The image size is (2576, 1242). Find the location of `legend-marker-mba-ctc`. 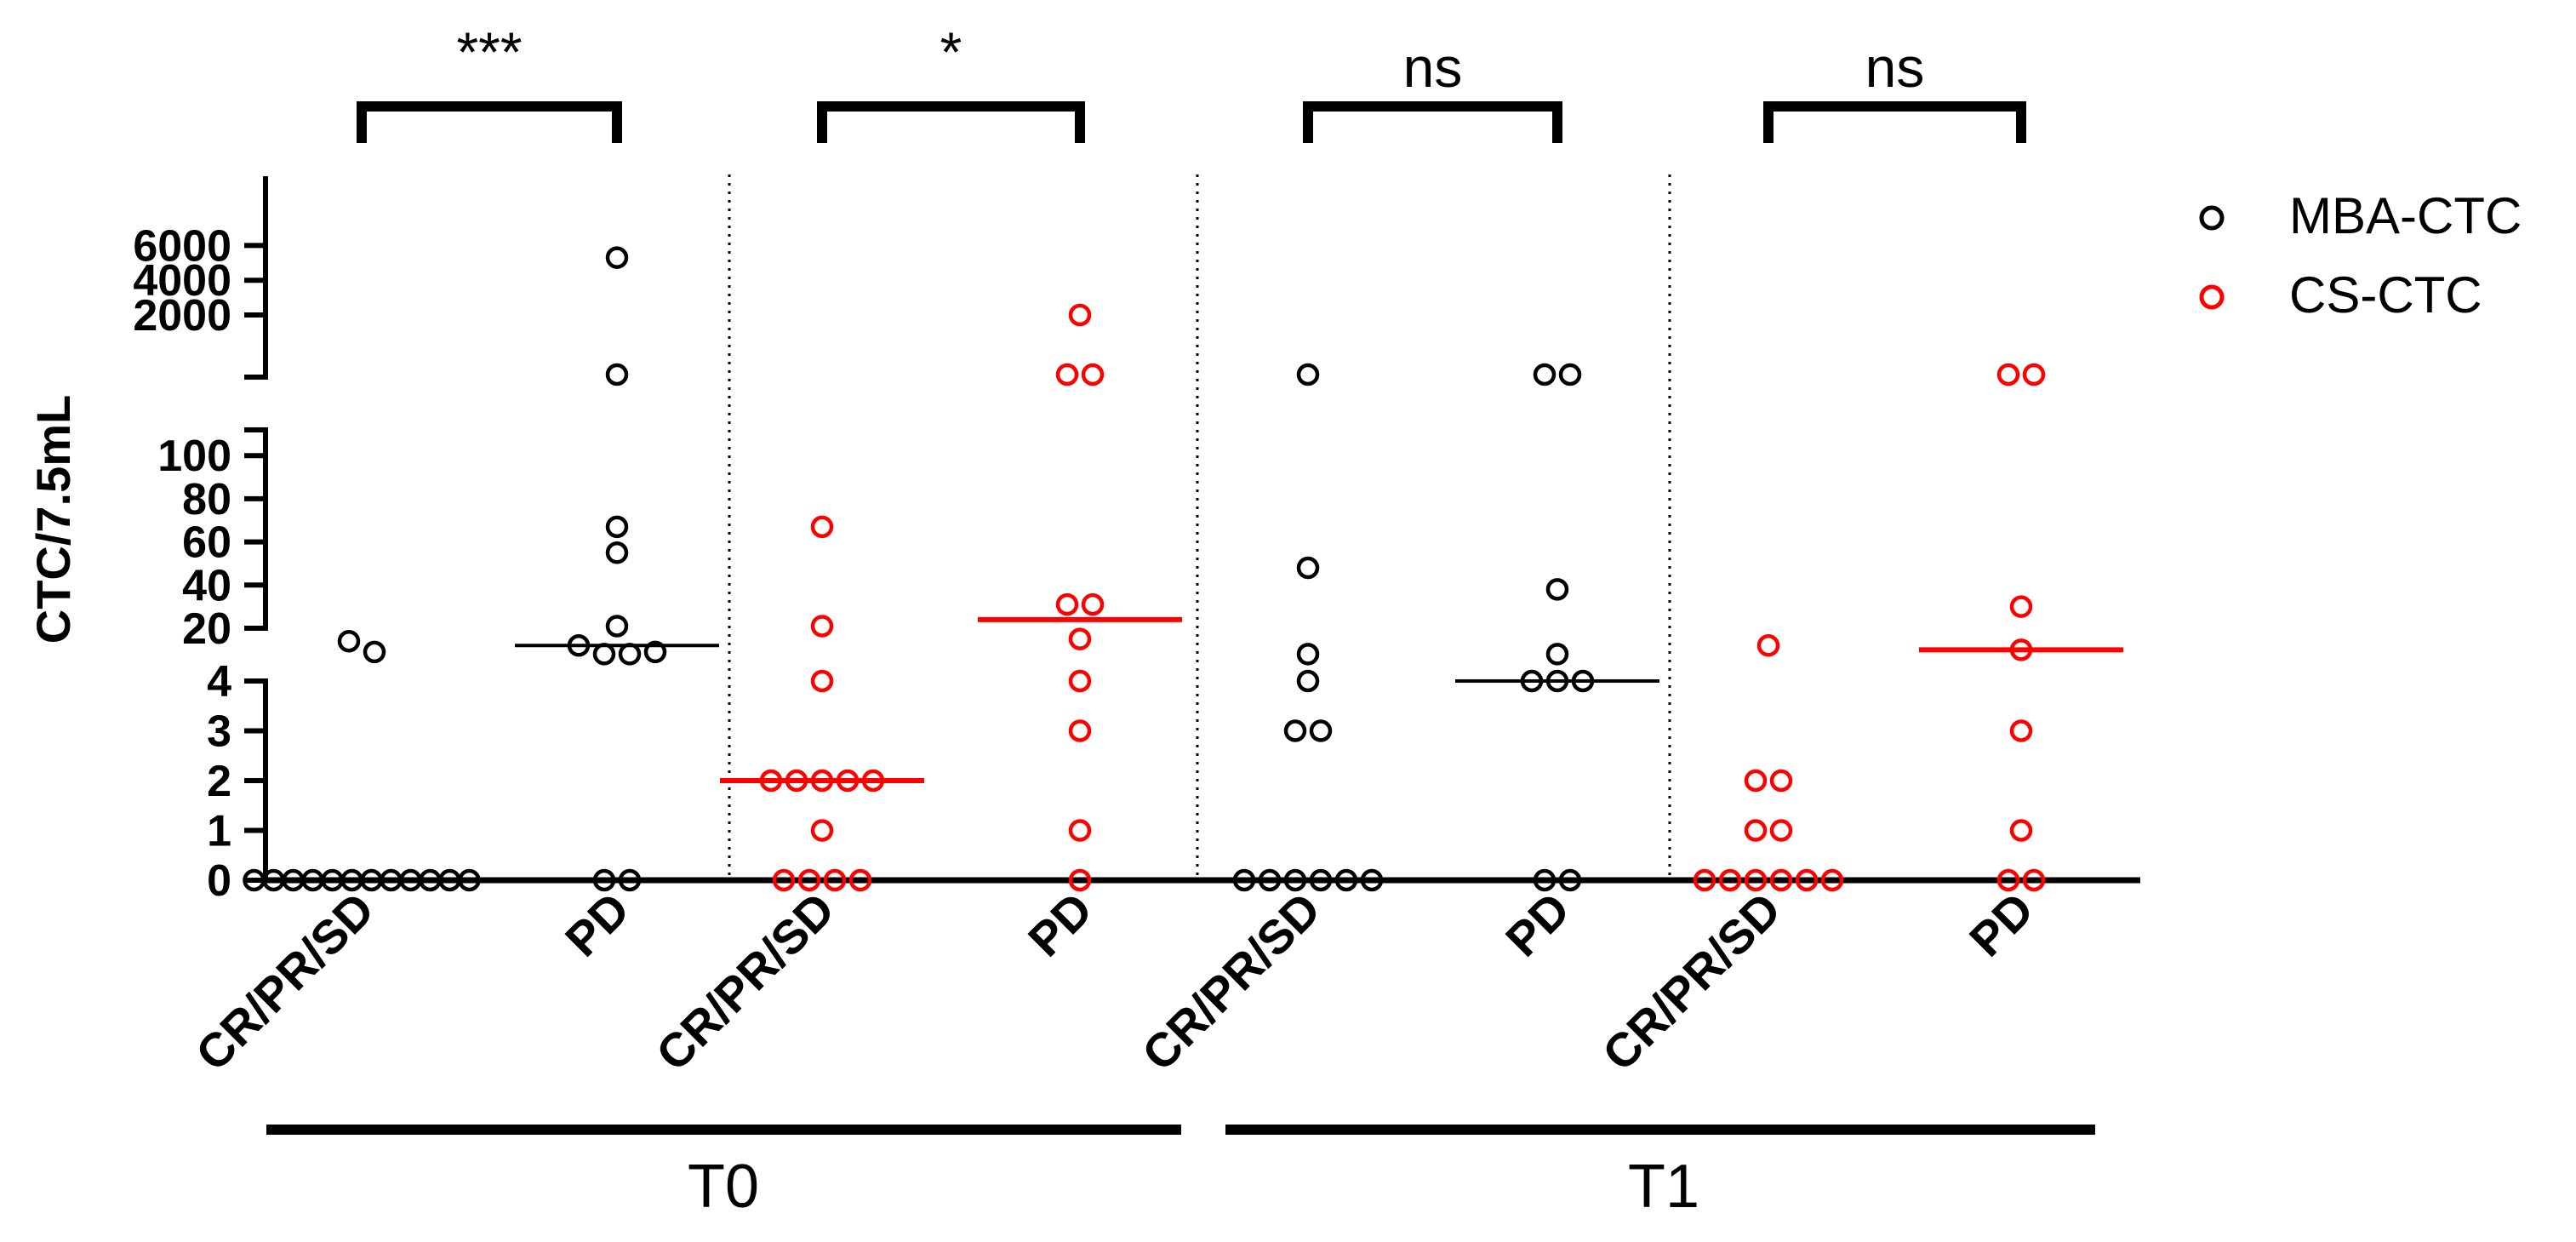

legend-marker-mba-ctc is located at coordinates (2212, 218).